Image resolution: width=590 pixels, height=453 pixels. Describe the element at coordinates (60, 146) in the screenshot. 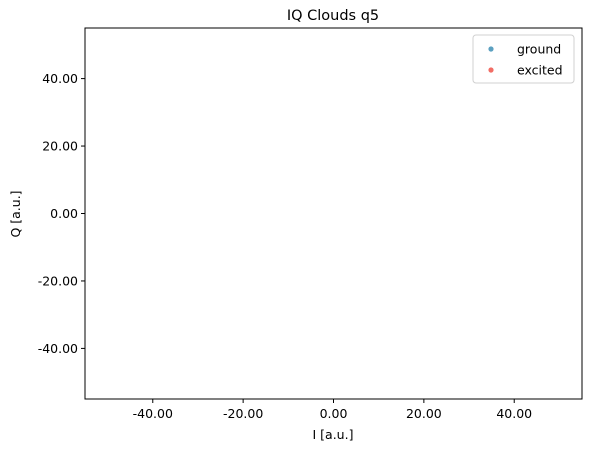

I see `y-tick-label: 20.00` at that location.